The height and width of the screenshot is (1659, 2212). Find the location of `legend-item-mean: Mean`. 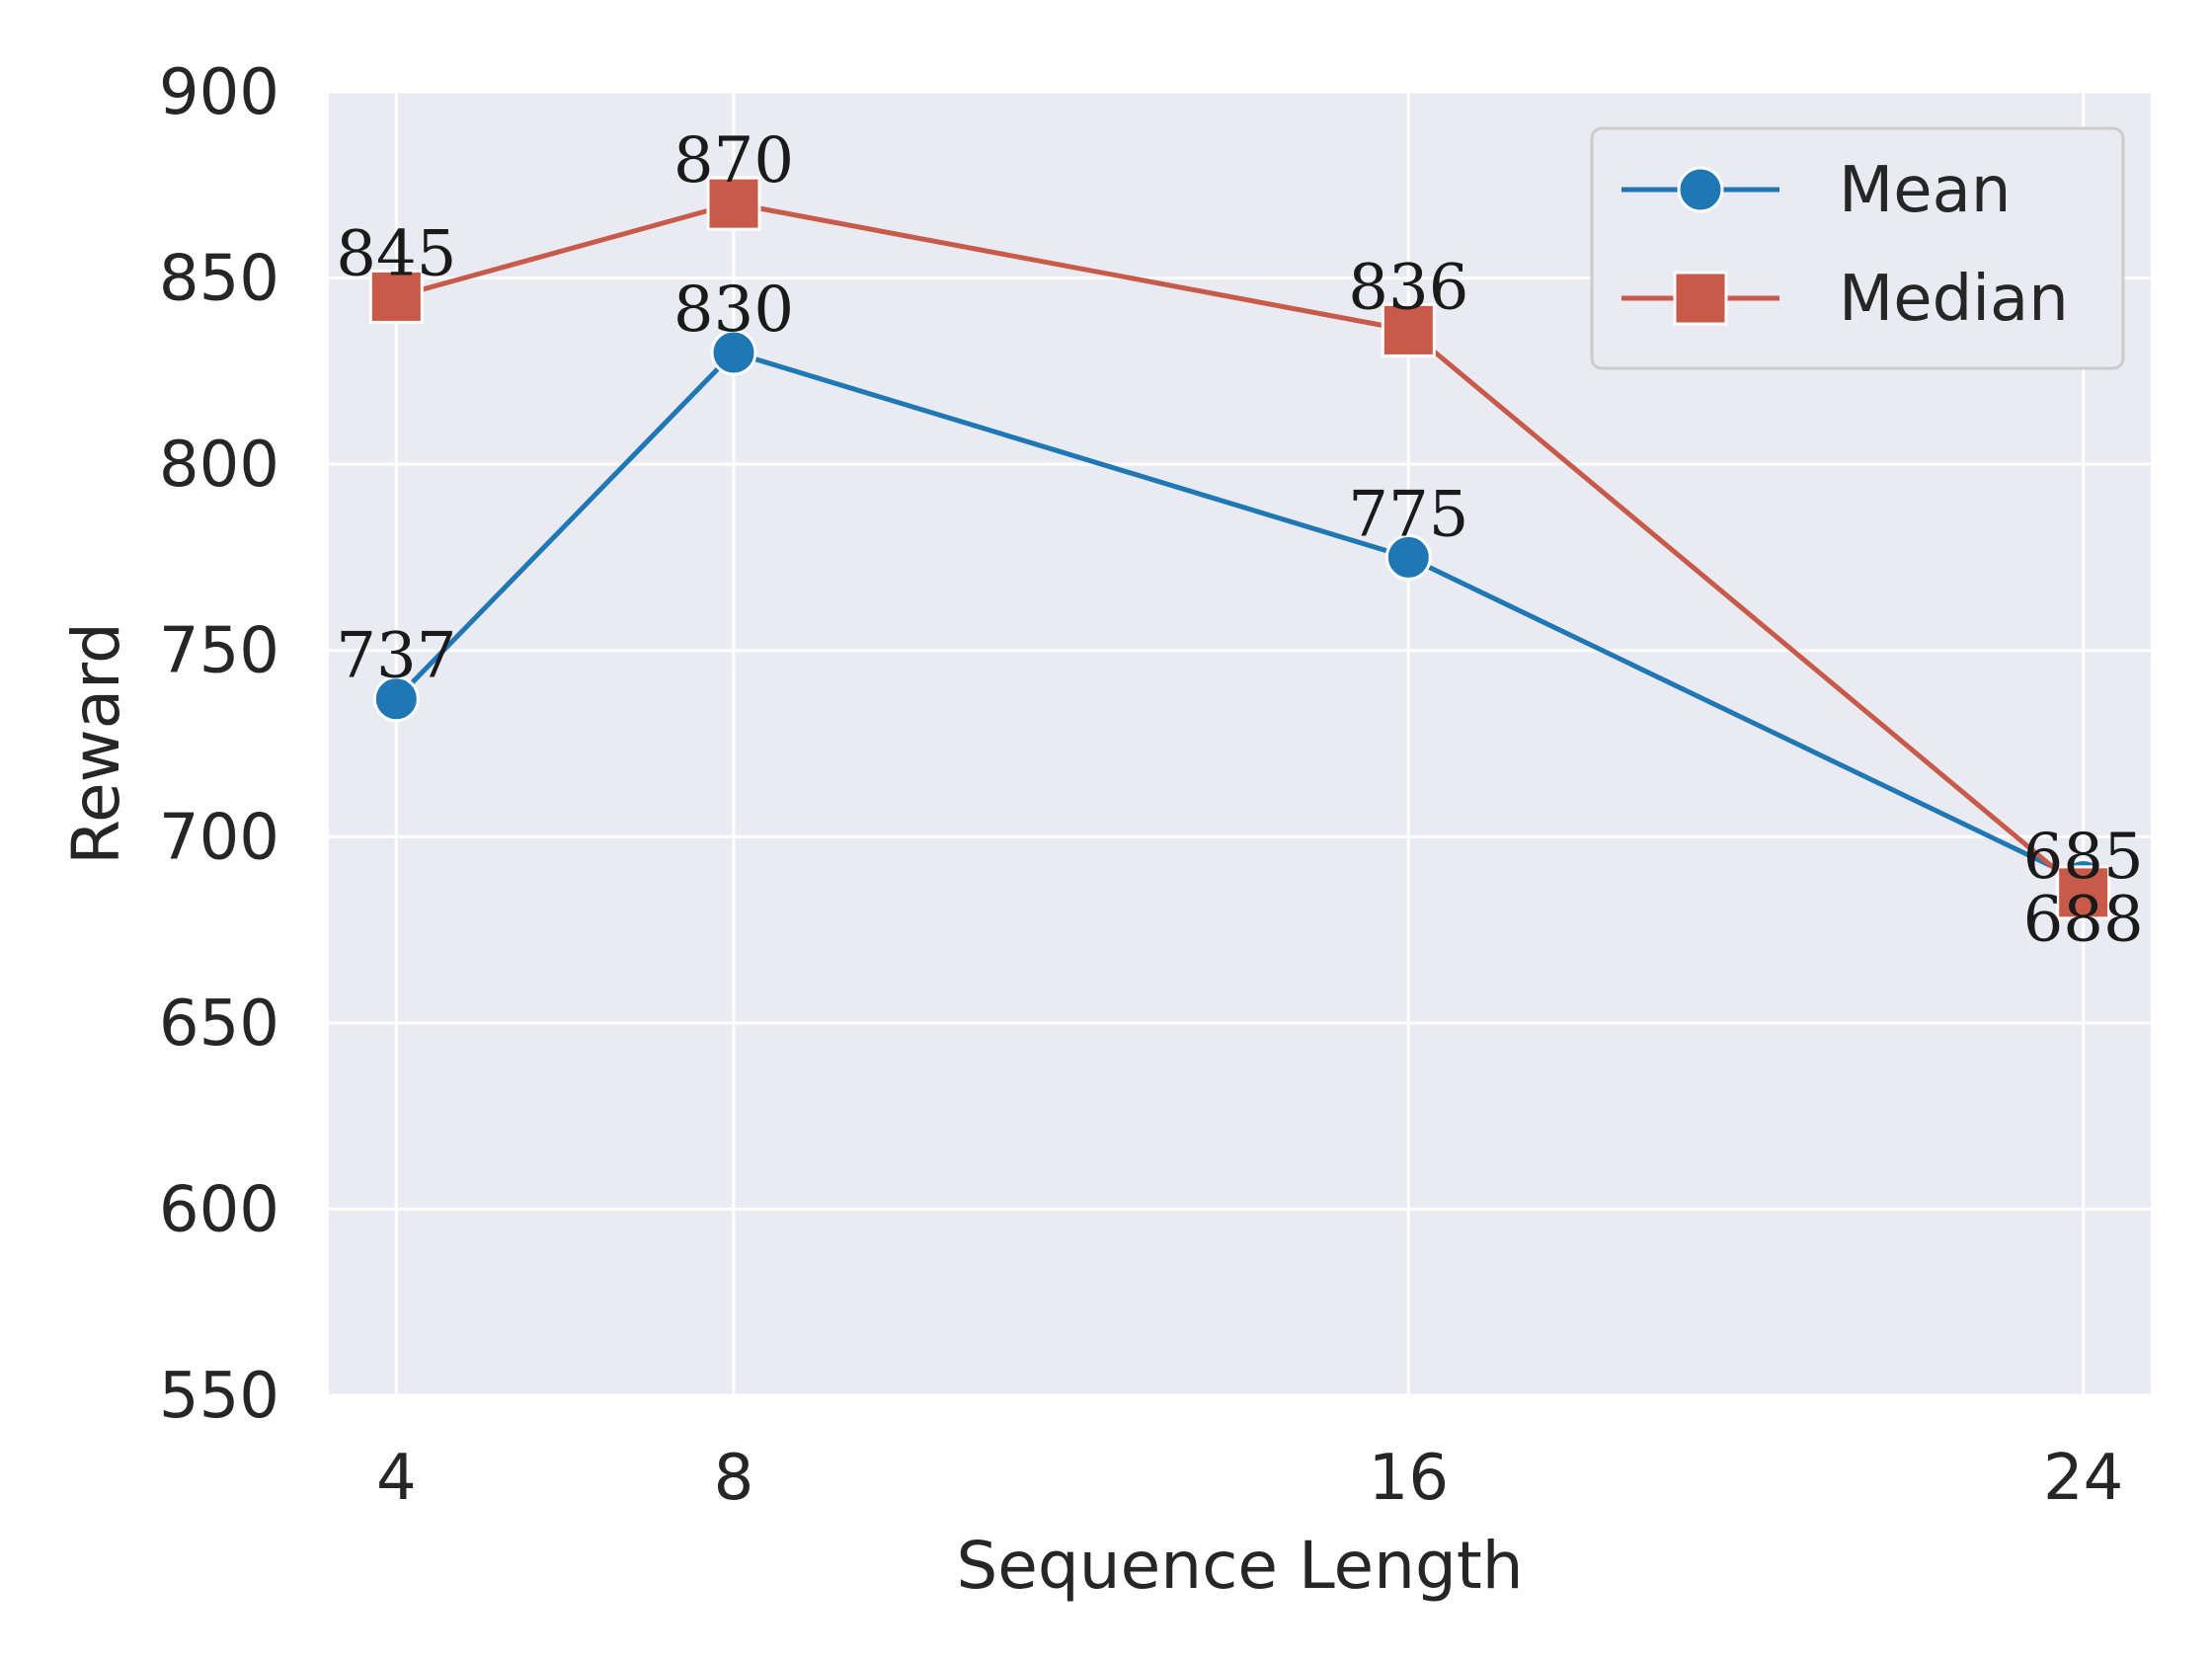

legend-item-mean: Mean is located at coordinates (1816, 191).